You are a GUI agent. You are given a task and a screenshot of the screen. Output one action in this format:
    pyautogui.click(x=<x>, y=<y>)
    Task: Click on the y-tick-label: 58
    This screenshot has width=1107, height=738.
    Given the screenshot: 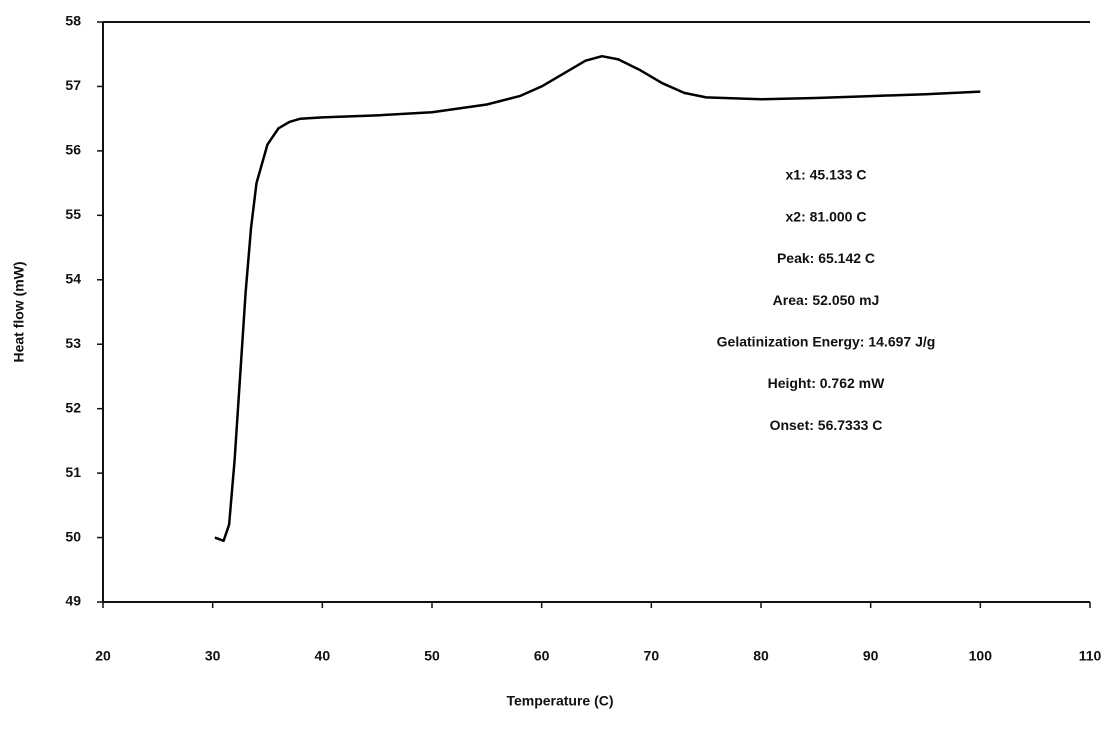 What is the action you would take?
    pyautogui.click(x=73, y=21)
    